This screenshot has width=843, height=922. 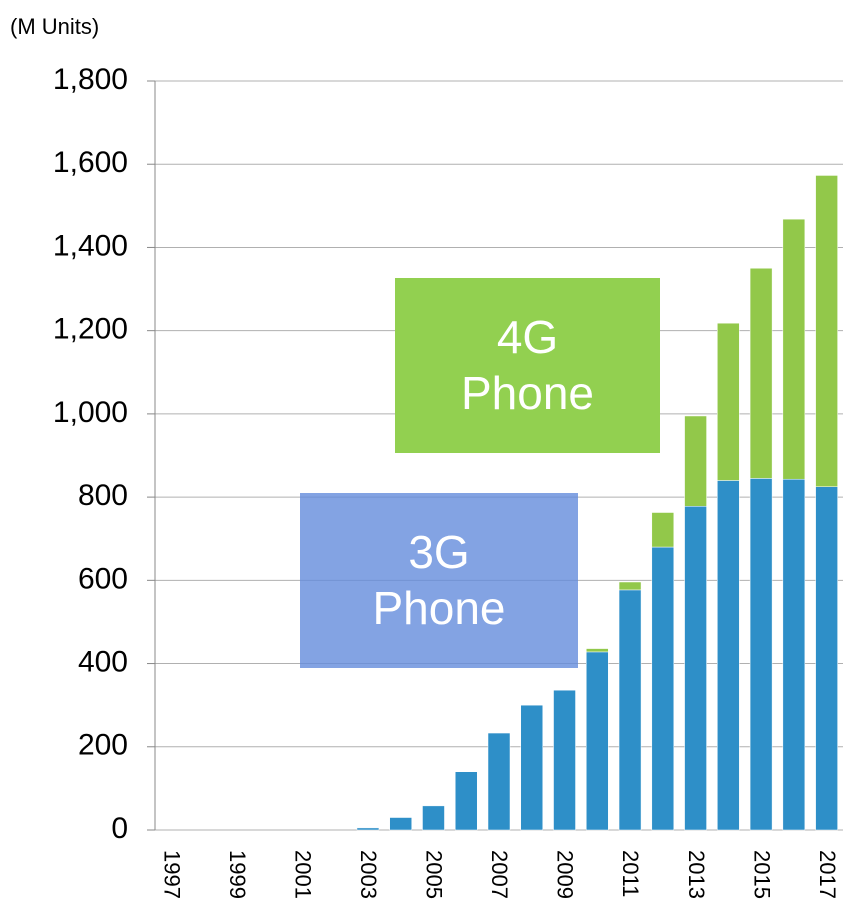 What do you see at coordinates (90, 329) in the screenshot?
I see `y-tick-label: 1,200` at bounding box center [90, 329].